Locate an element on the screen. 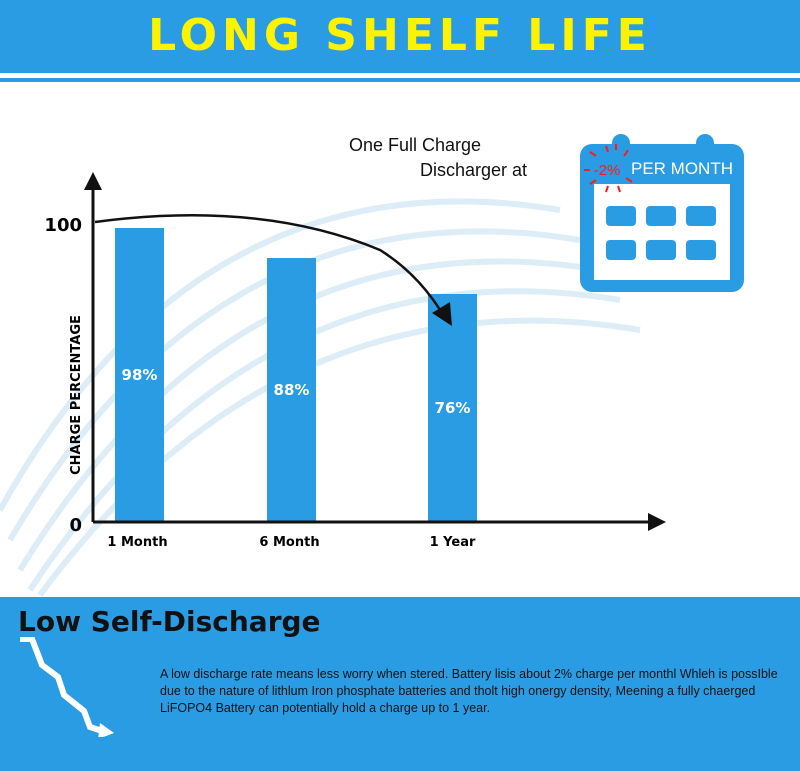  data-label-2: 88% is located at coordinates (292, 390).